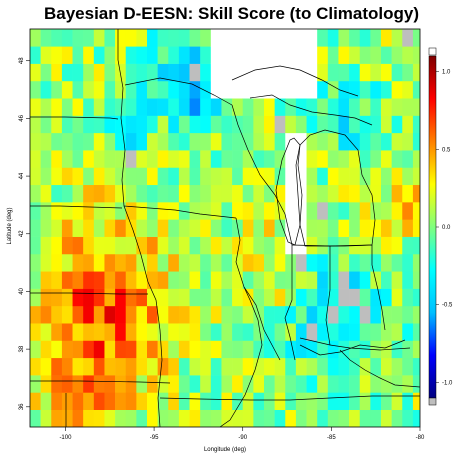  What do you see at coordinates (295, 81) in the screenshot?
I see `lake-superior-shore` at bounding box center [295, 81].